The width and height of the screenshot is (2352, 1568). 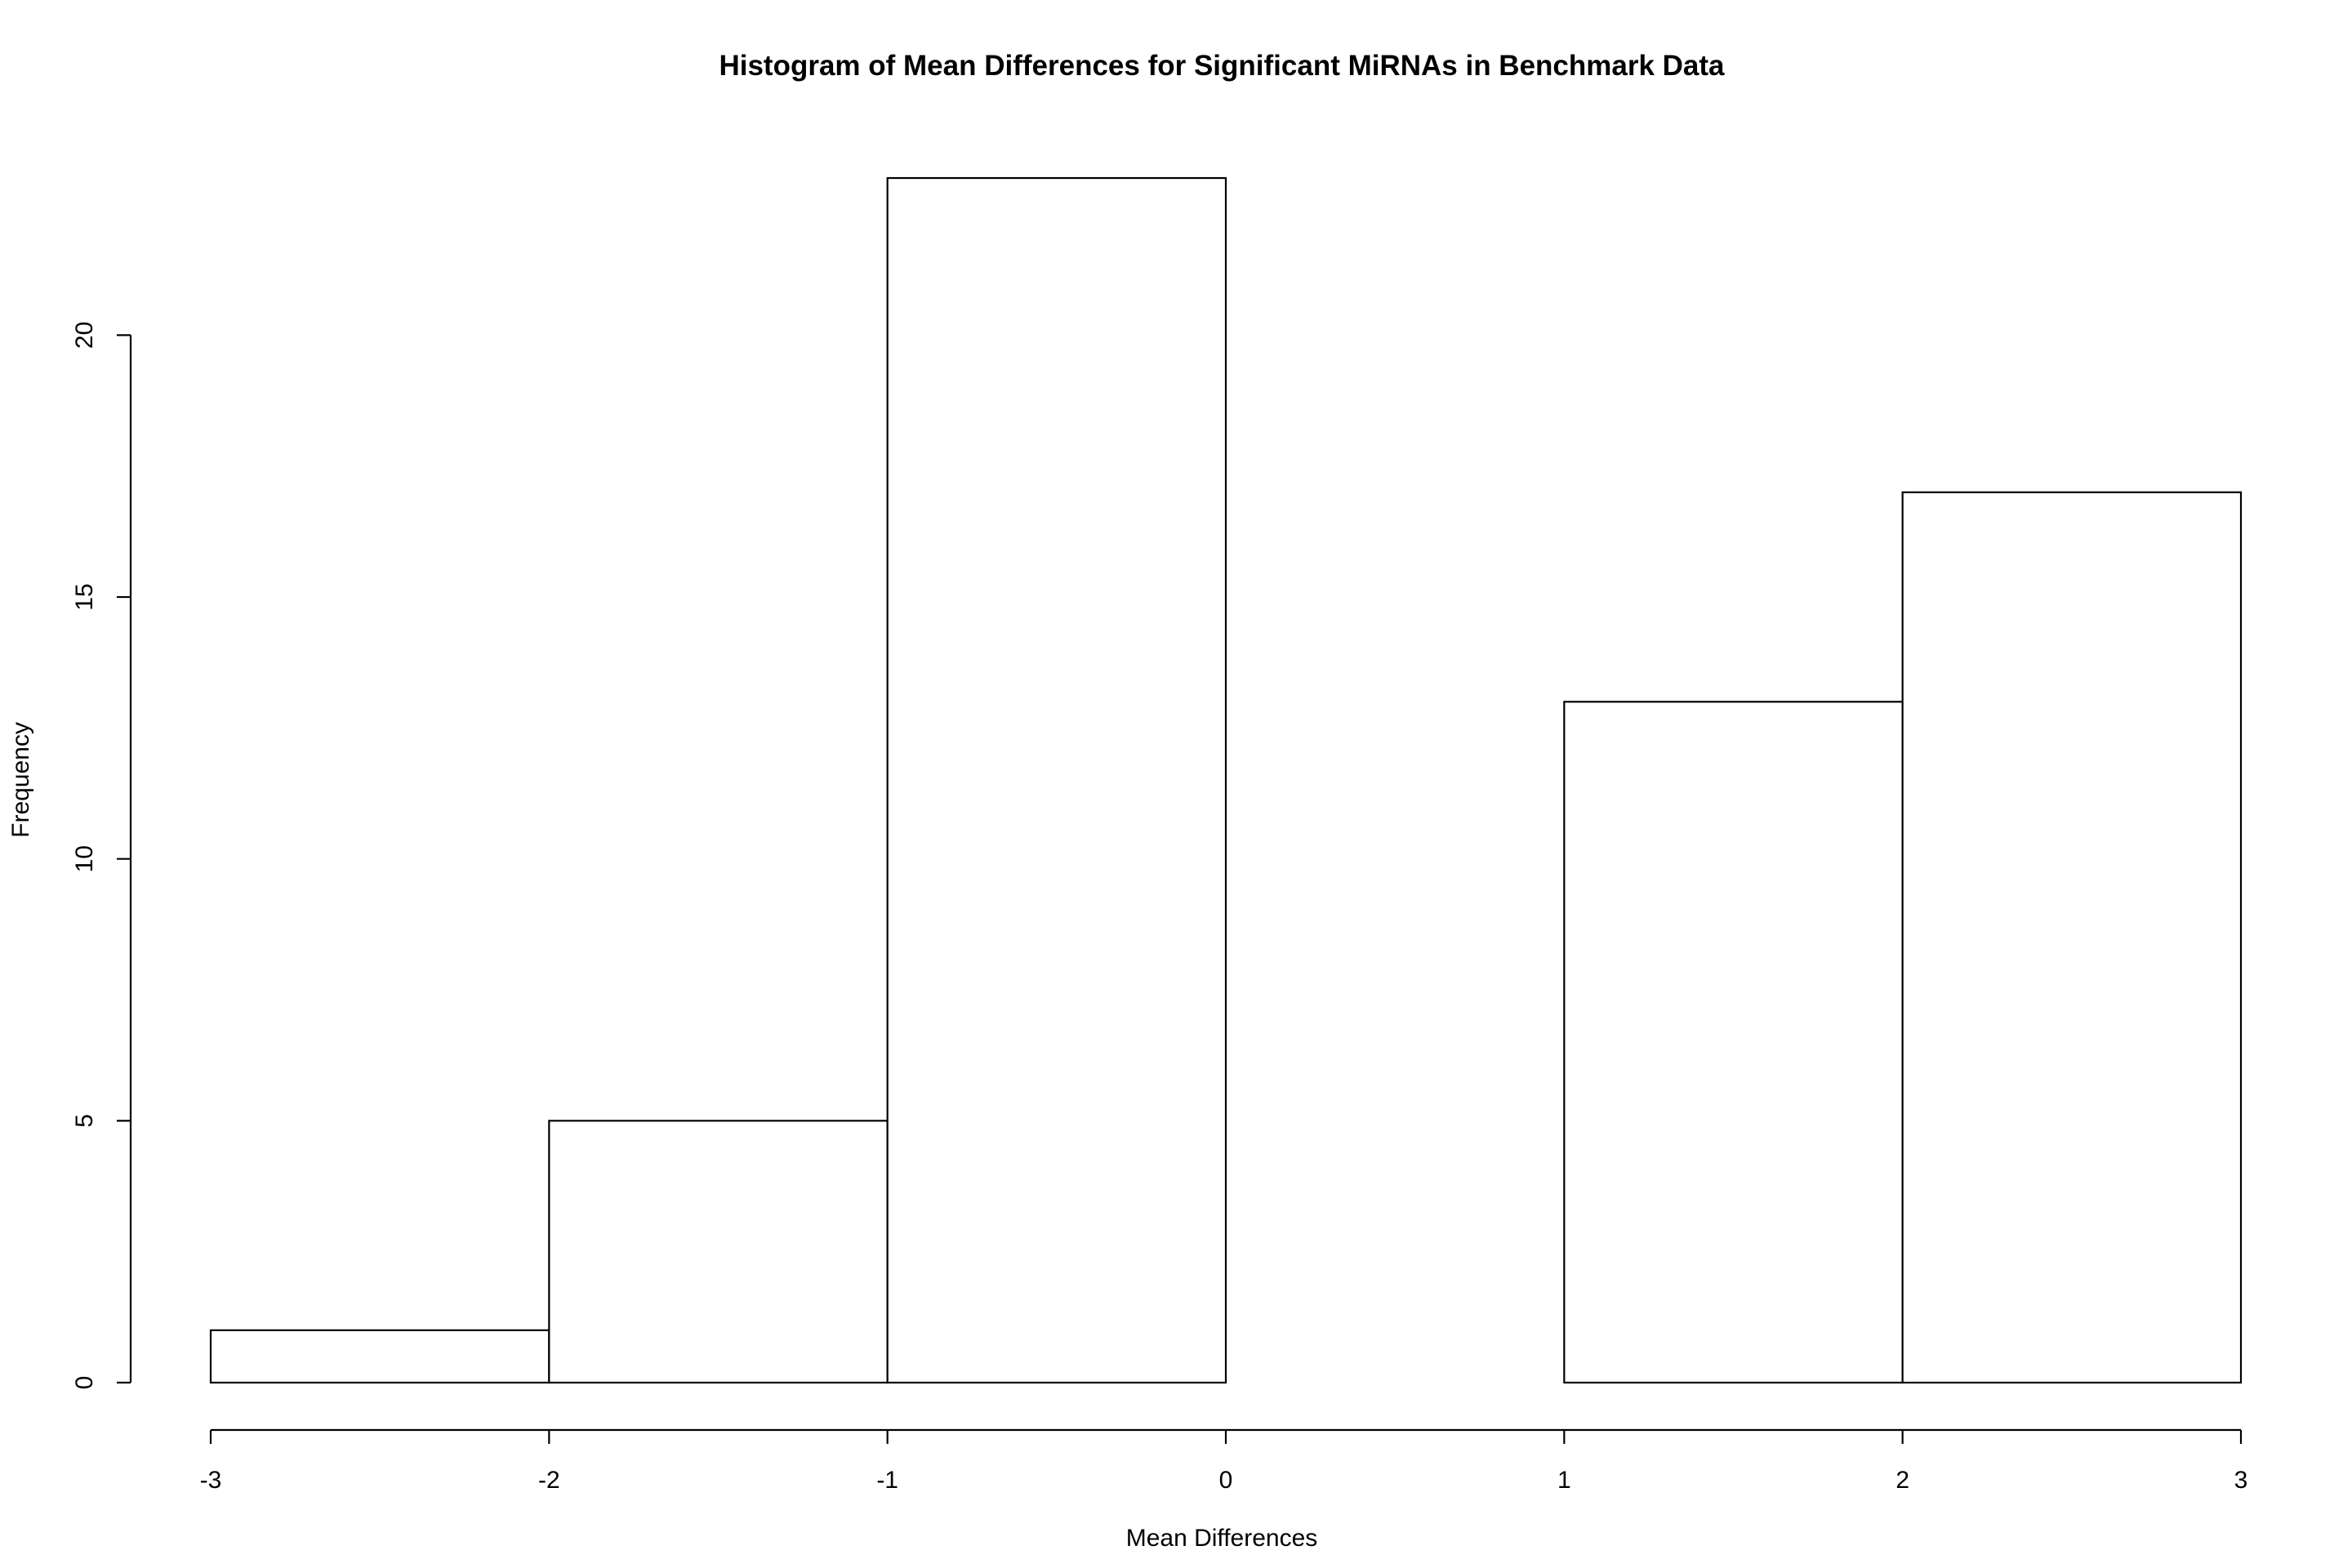 I want to click on x-tick-label: 2, so click(x=1902, y=1480).